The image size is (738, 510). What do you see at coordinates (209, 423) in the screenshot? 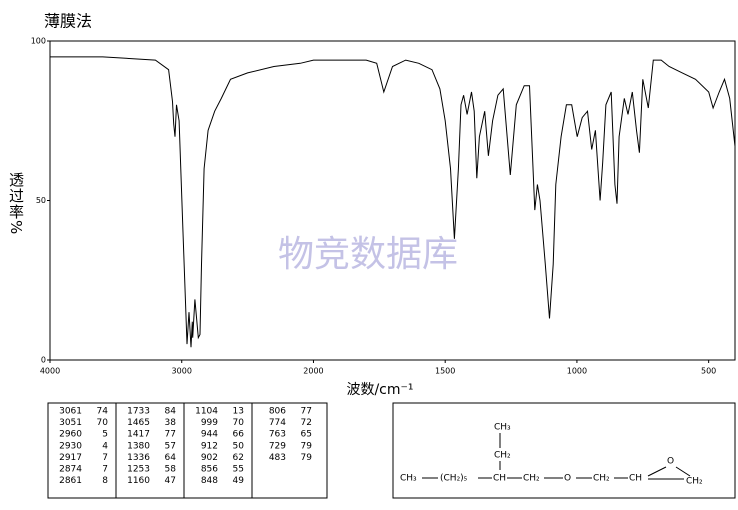
I see `peak-wavenumber: 999` at bounding box center [209, 423].